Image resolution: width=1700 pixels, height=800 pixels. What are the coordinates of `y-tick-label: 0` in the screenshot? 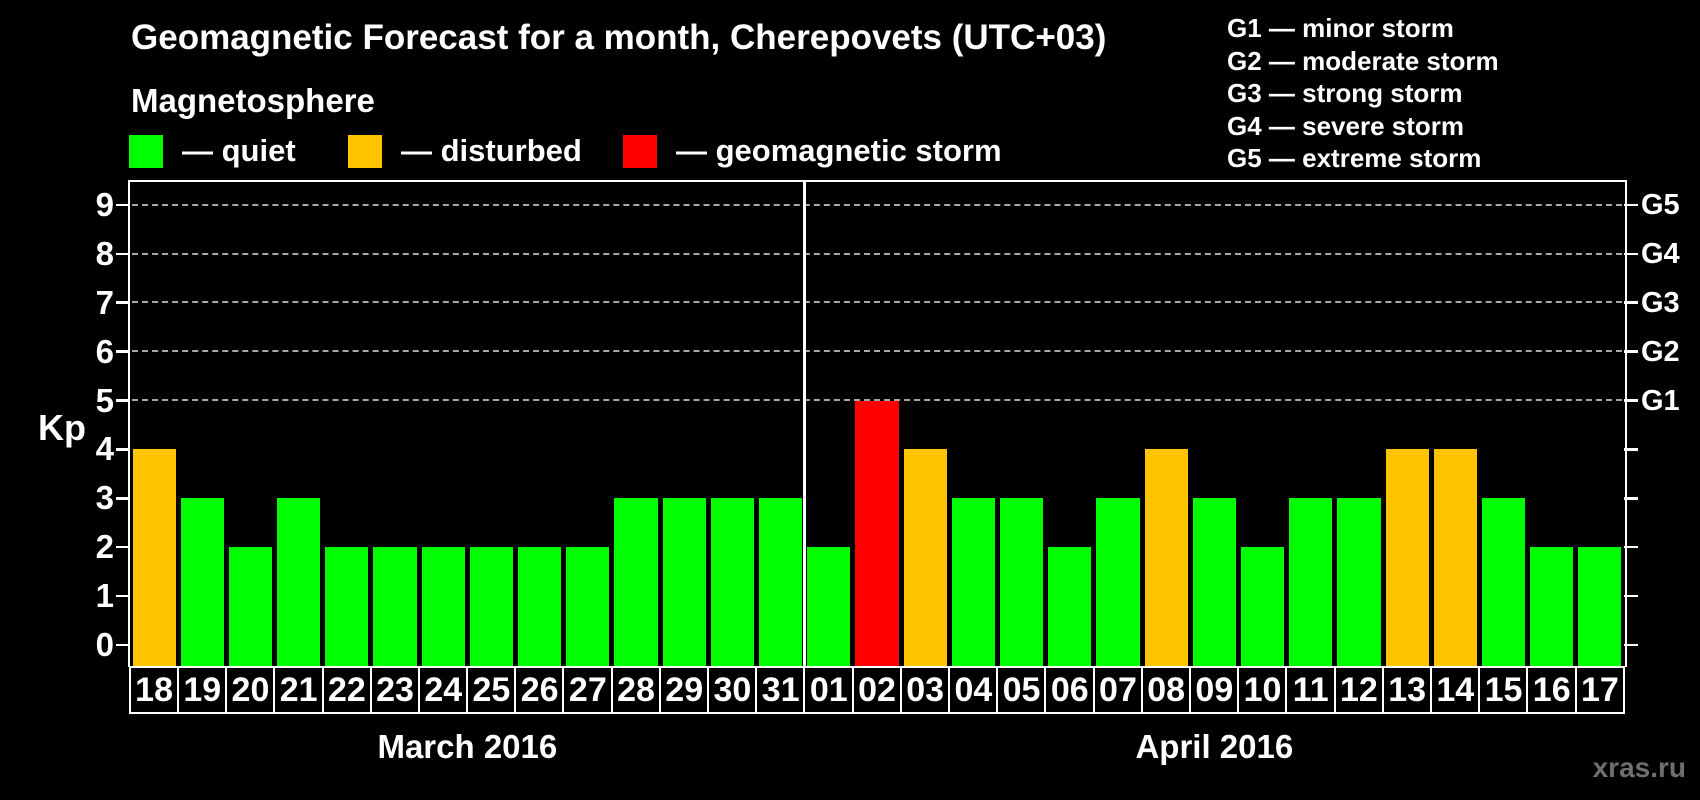 It's located at (104, 644).